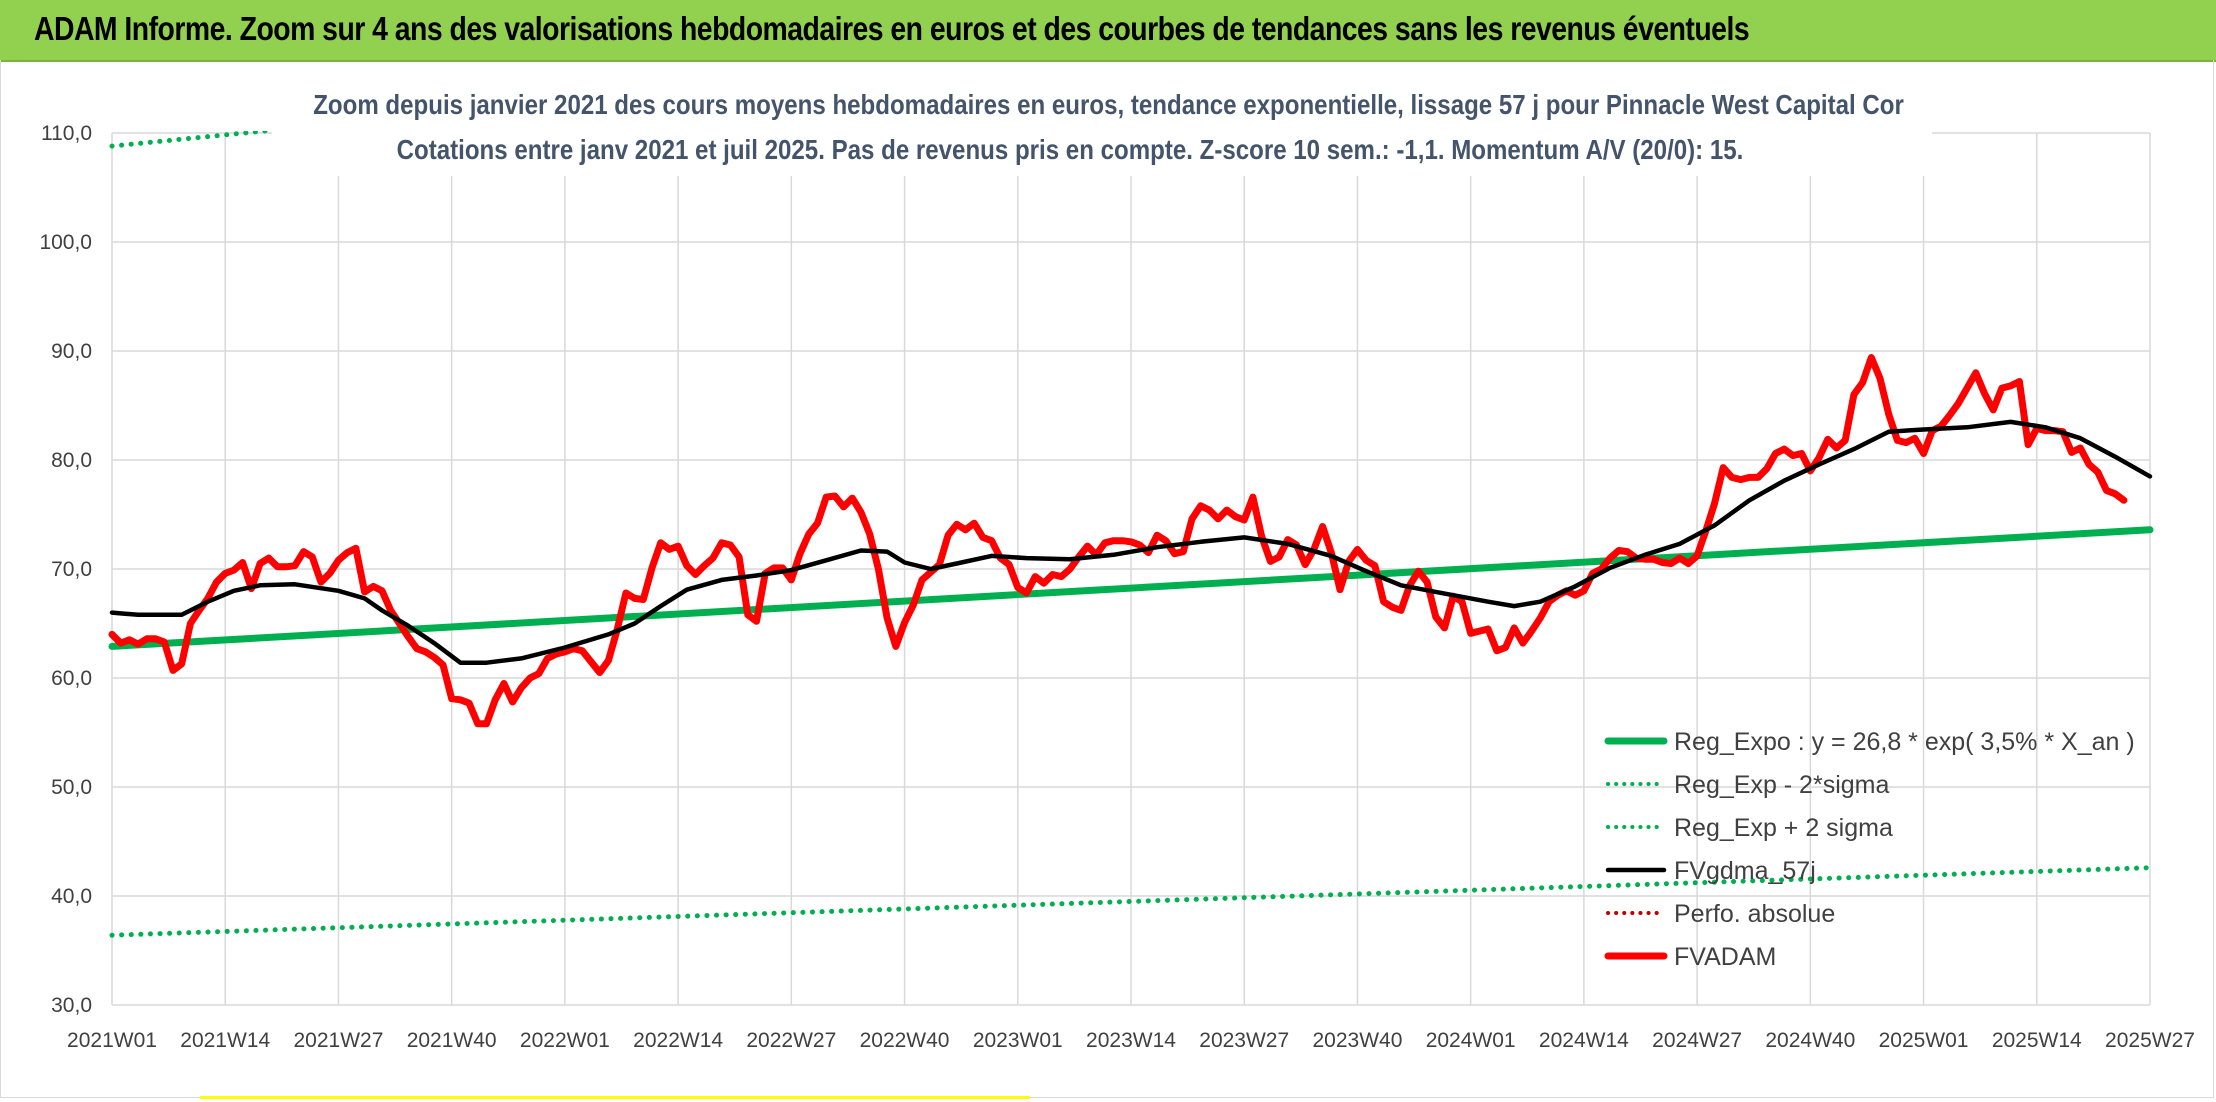  I want to click on legend-reg-expo-label: Reg_Expo : y = 26,8 * exp( 3,5% * X_an ), so click(1904, 742).